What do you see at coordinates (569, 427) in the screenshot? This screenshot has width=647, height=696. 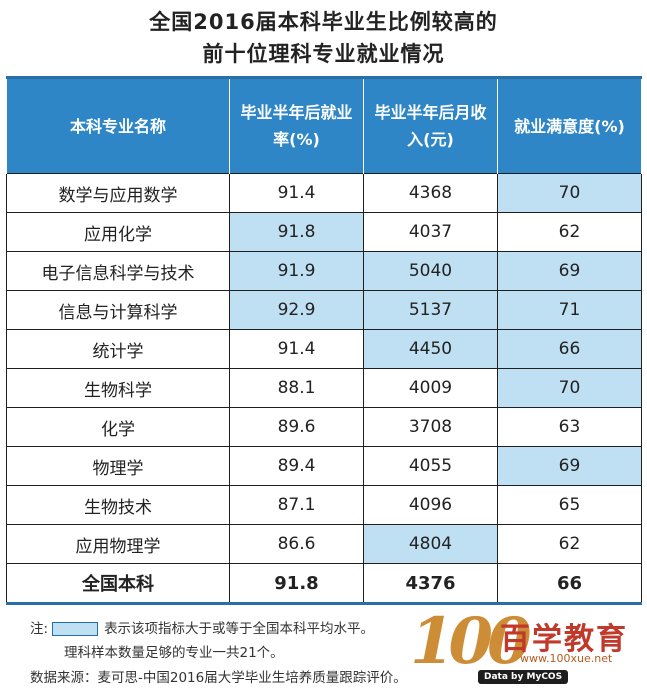 I see `cell-satisfaction: 63` at bounding box center [569, 427].